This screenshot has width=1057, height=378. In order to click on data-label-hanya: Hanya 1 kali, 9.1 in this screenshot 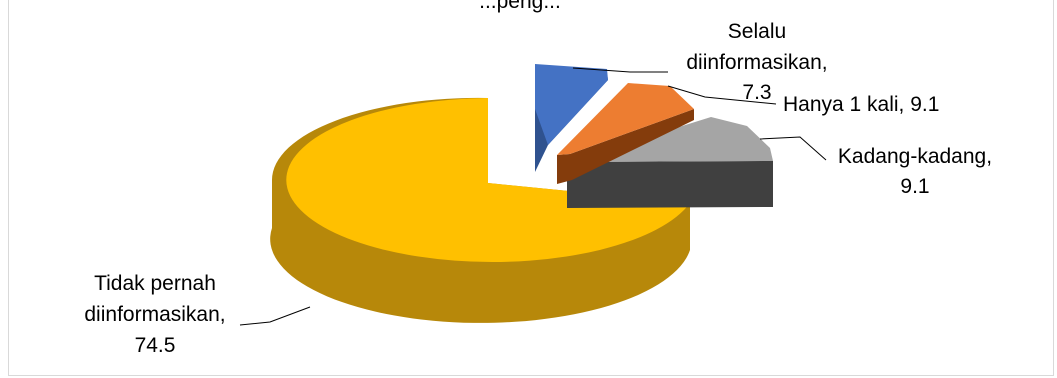, I will do `click(861, 104)`.